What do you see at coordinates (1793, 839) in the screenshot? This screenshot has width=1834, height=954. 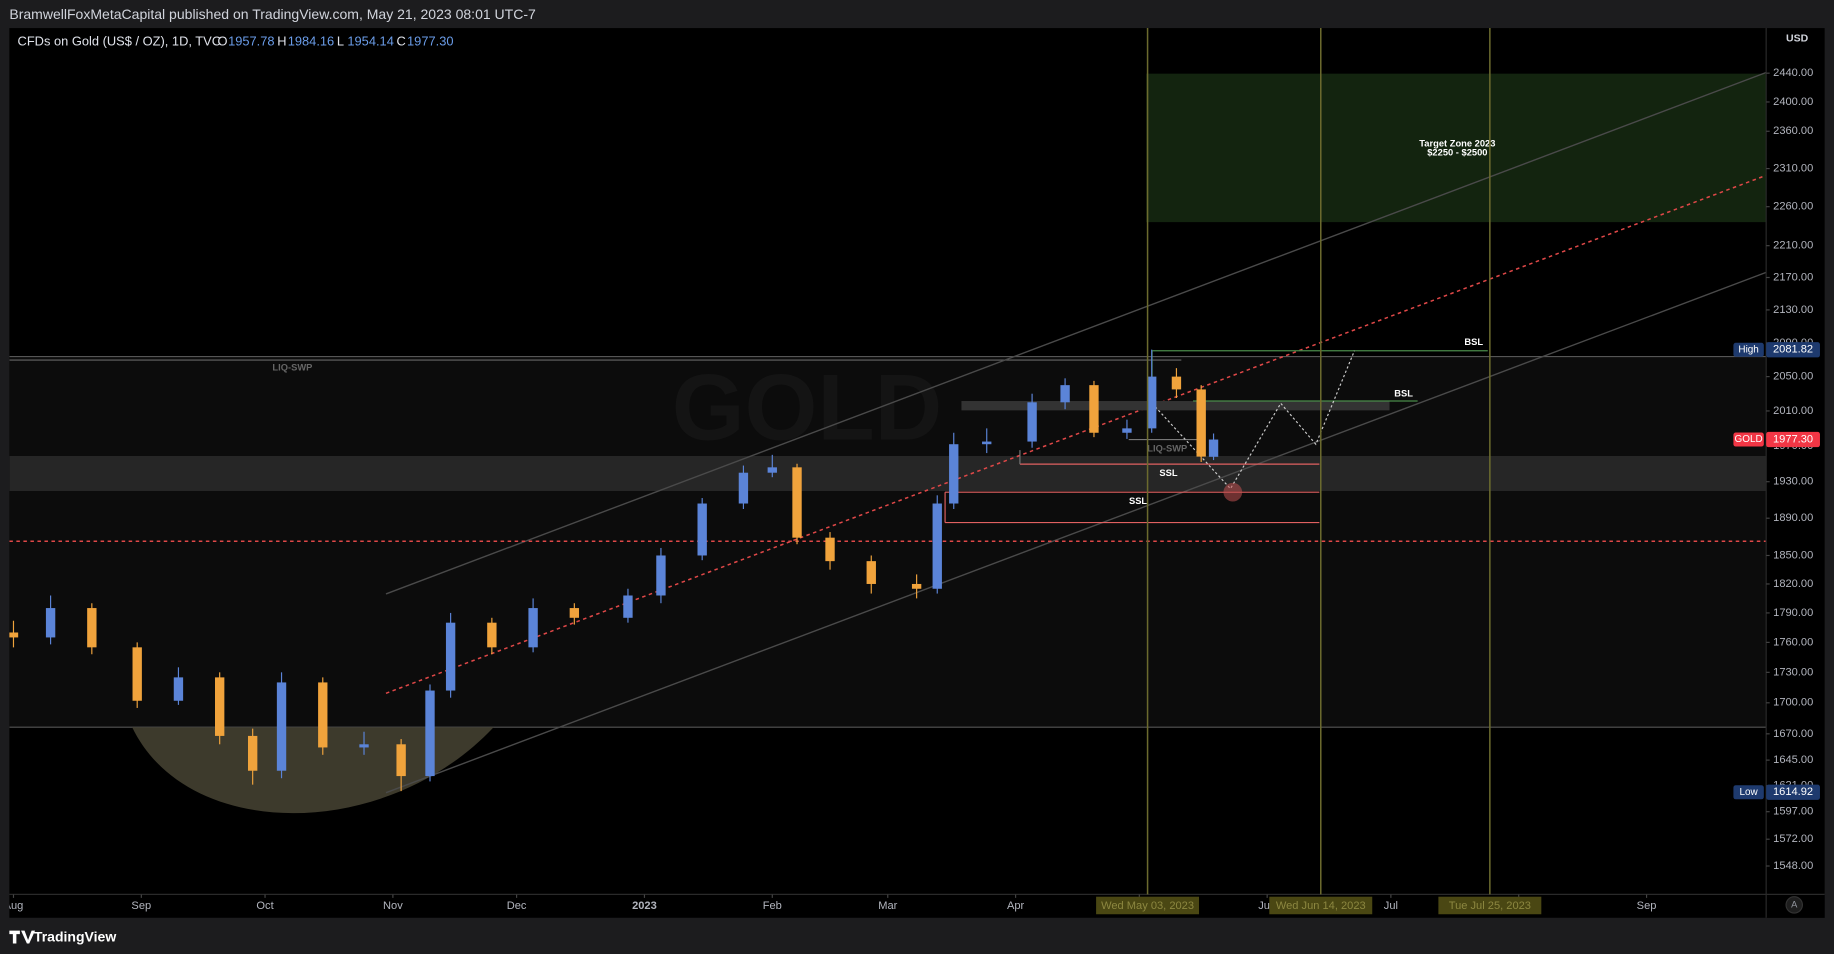 I see `y-tick-label: 1572.00` at bounding box center [1793, 839].